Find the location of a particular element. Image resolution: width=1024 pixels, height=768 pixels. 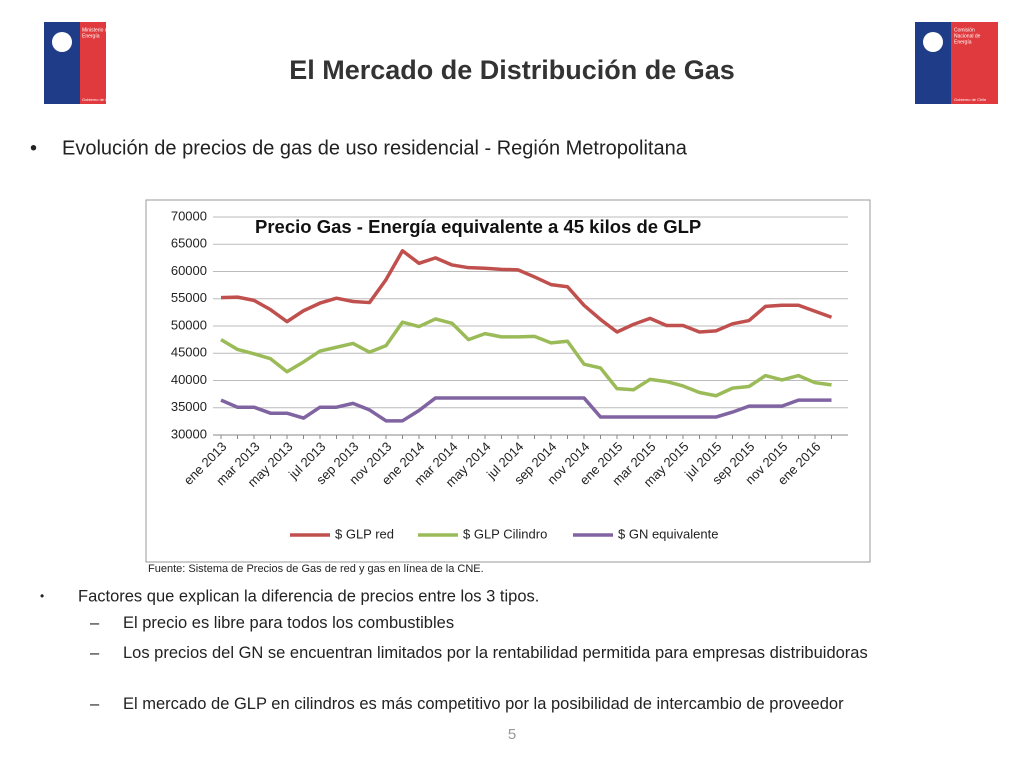

y-tick-label: 65000 is located at coordinates (189, 243).